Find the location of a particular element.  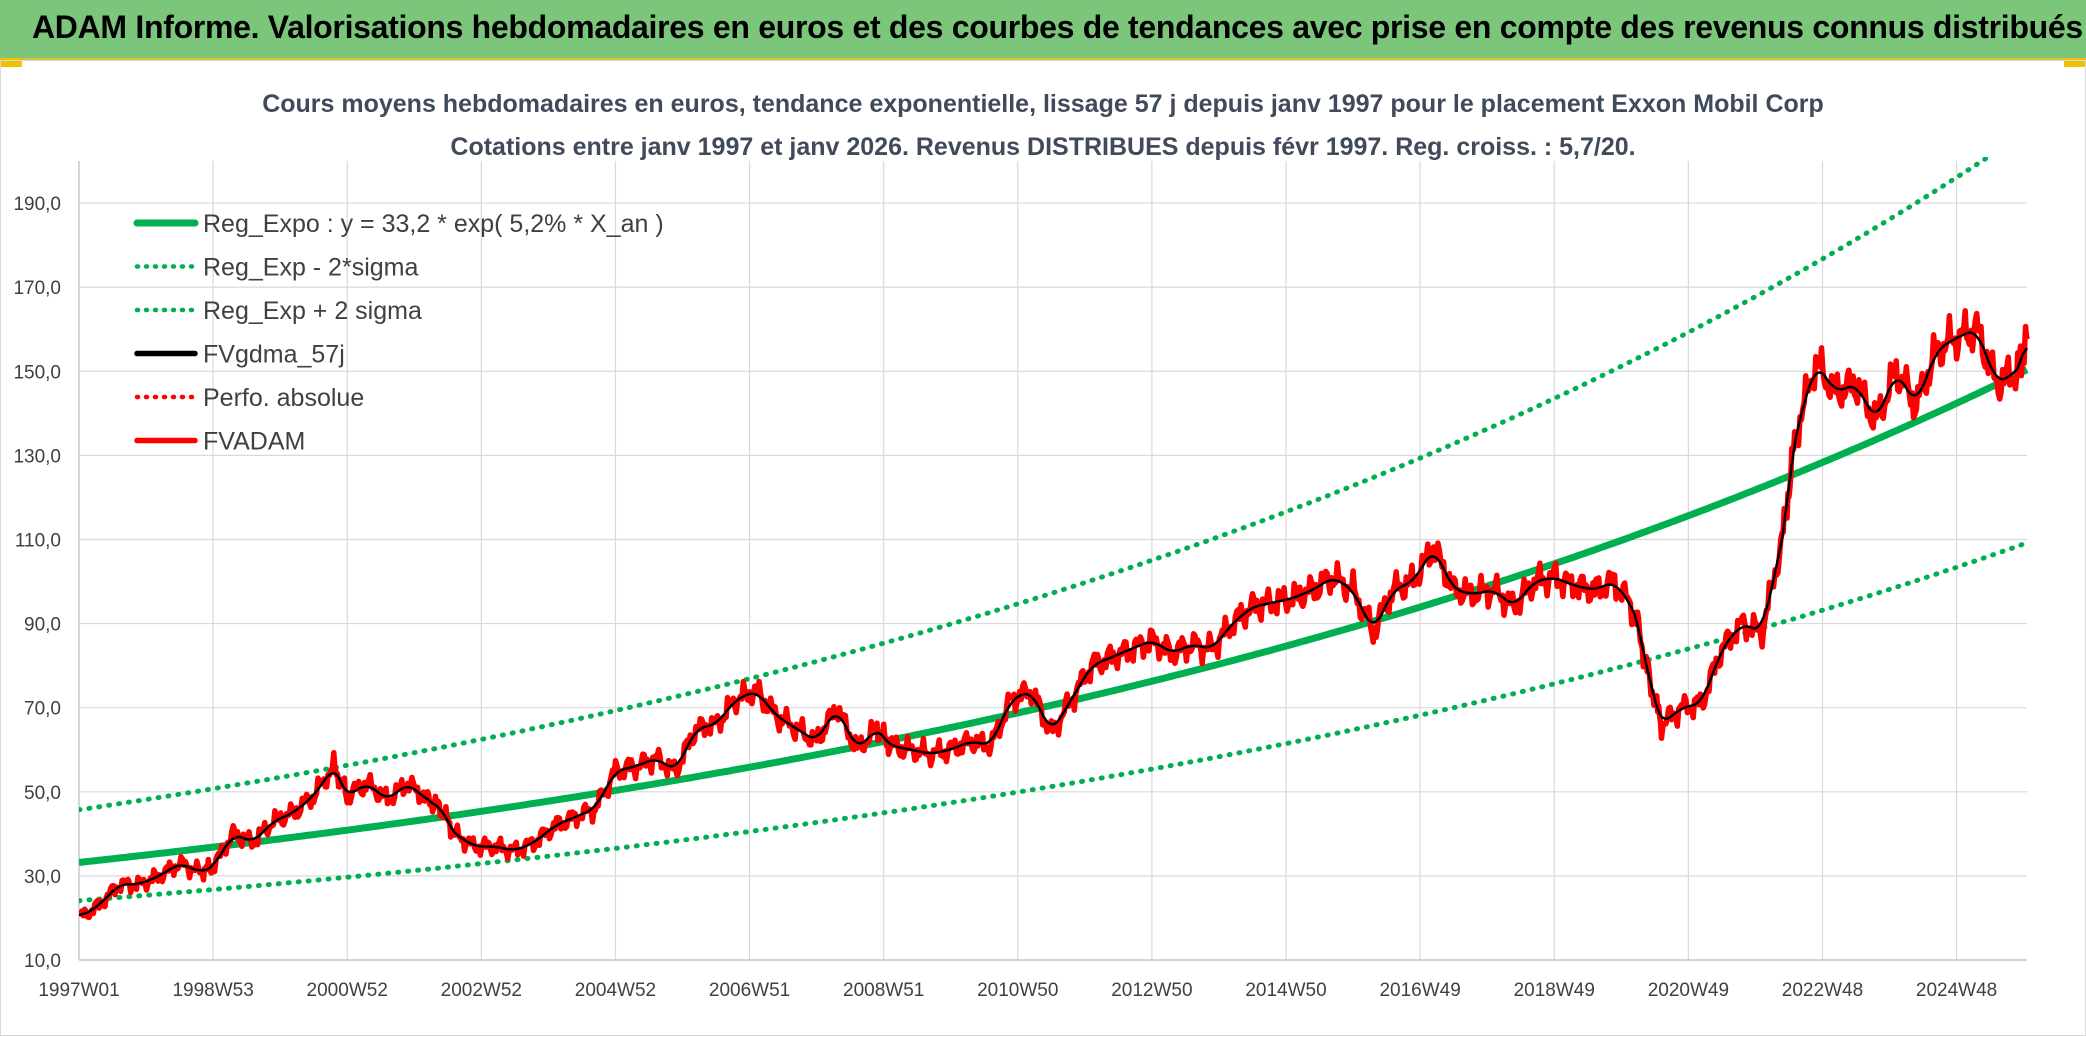

y-tick-label: 90,0 is located at coordinates (42, 625).